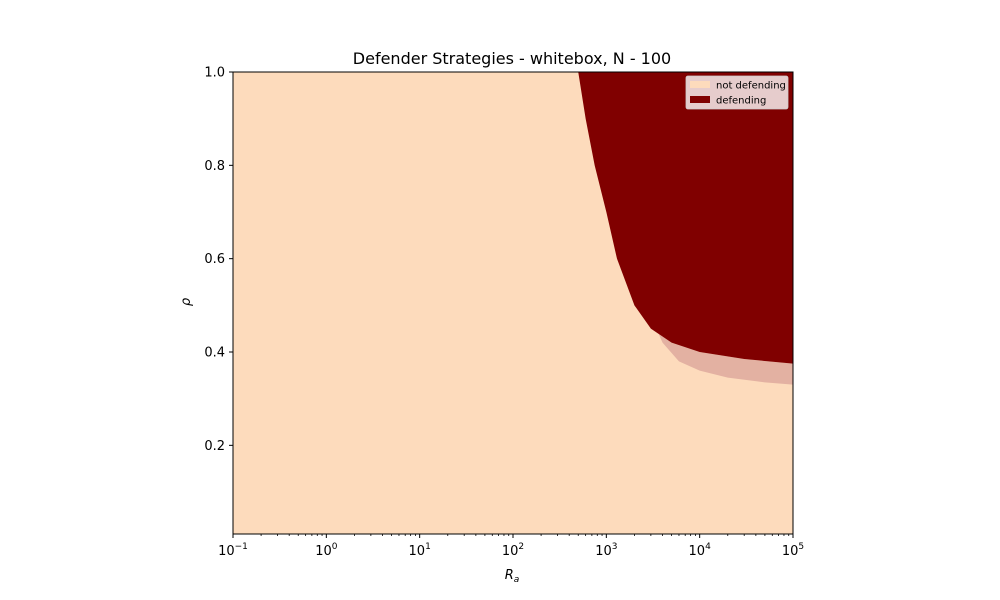 The width and height of the screenshot is (1000, 600). Describe the element at coordinates (700, 99) in the screenshot. I see `legend-swatch-defending` at that location.